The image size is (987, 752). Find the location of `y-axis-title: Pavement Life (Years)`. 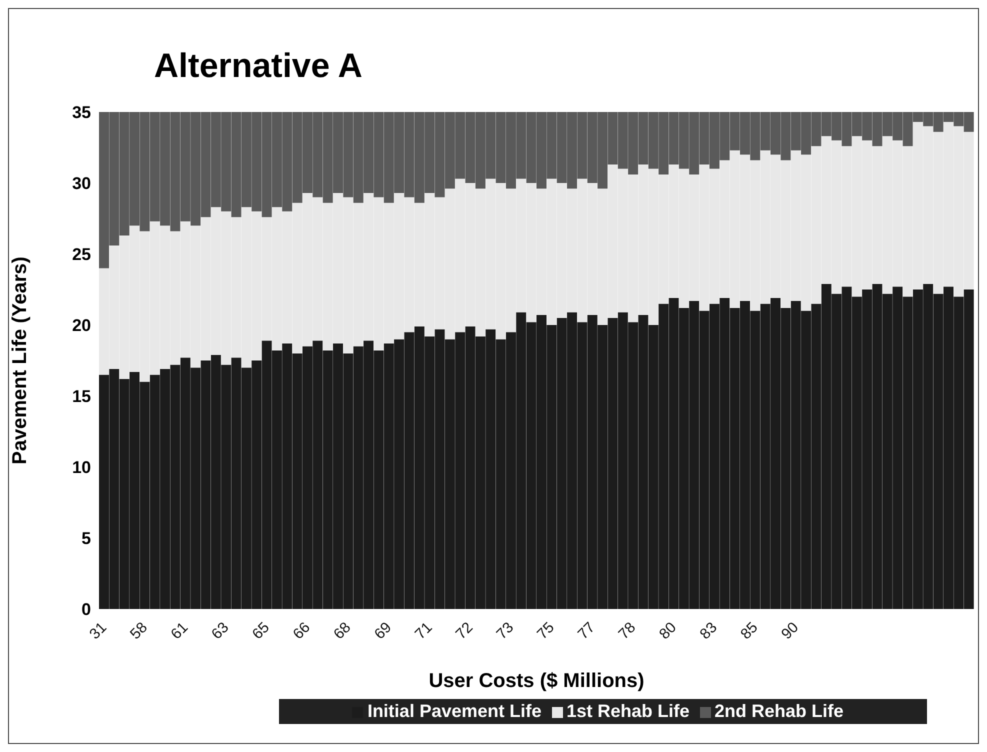

y-axis-title: Pavement Life (Years) is located at coordinates (20, 360).